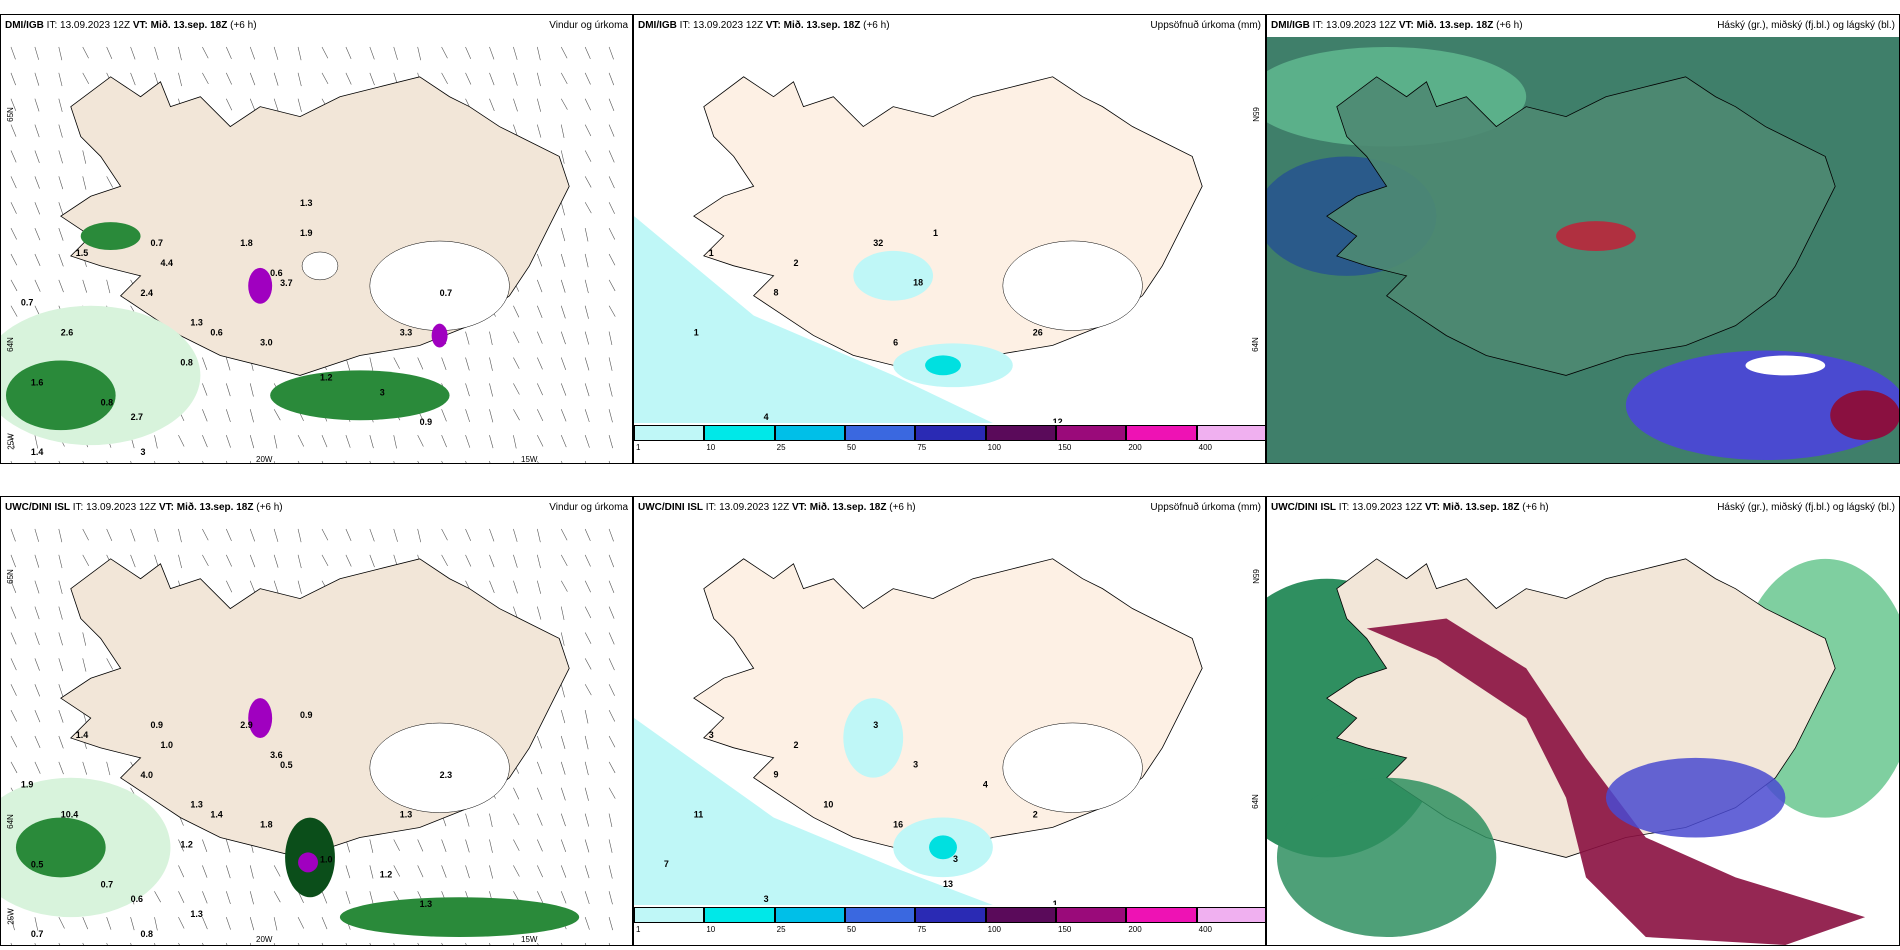 Image resolution: width=1900 pixels, height=950 pixels. What do you see at coordinates (147, 934) in the screenshot?
I see `precip-value-label: 0.8` at bounding box center [147, 934].